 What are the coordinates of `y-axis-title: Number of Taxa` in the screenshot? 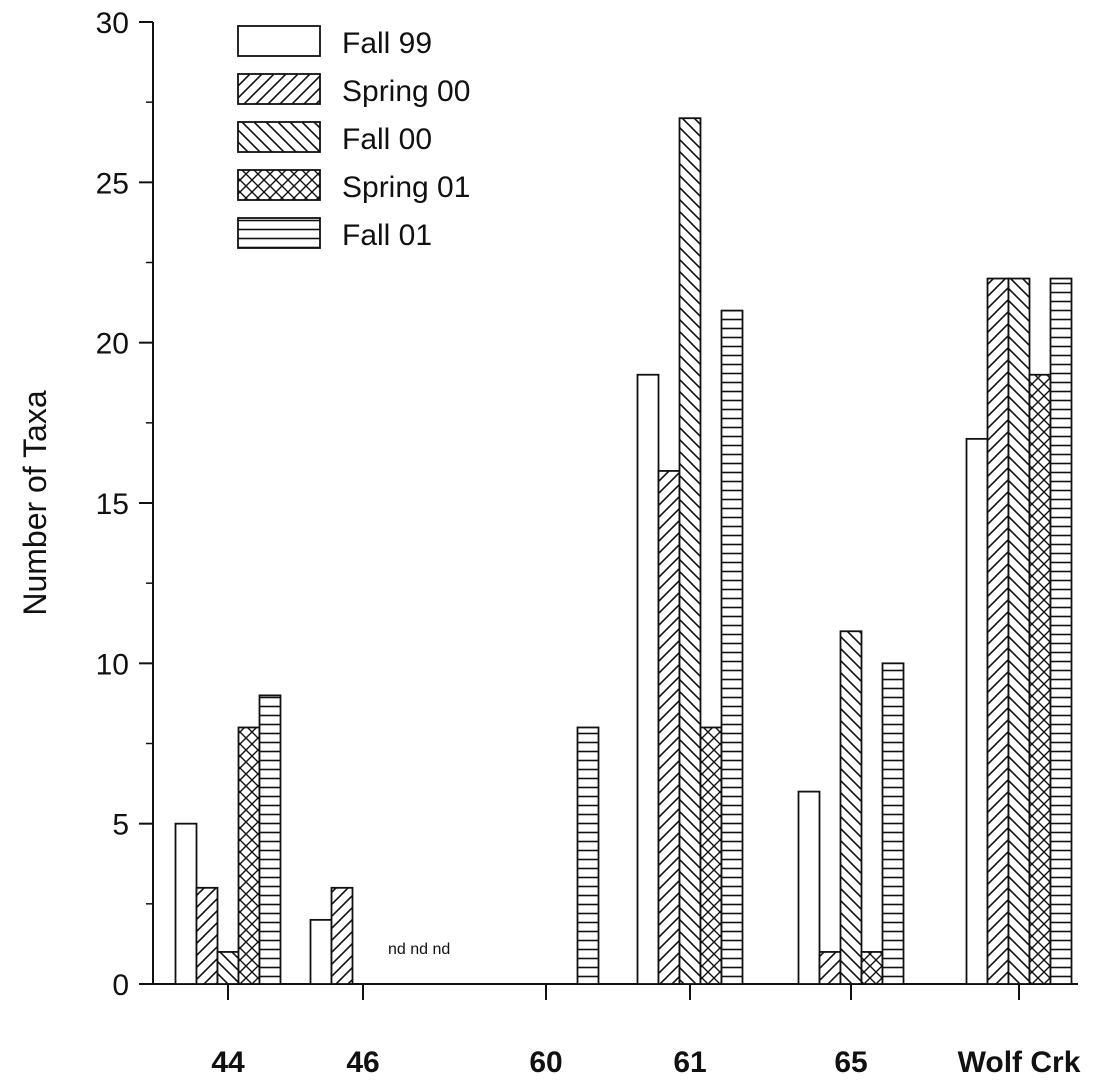 It's located at (35, 503).